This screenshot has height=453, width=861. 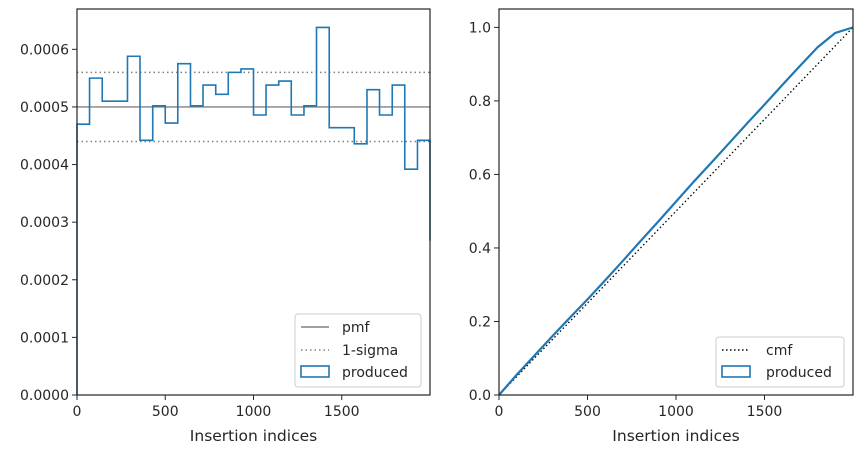 I want to click on y-tick-label: 0.0003, so click(x=44, y=223).